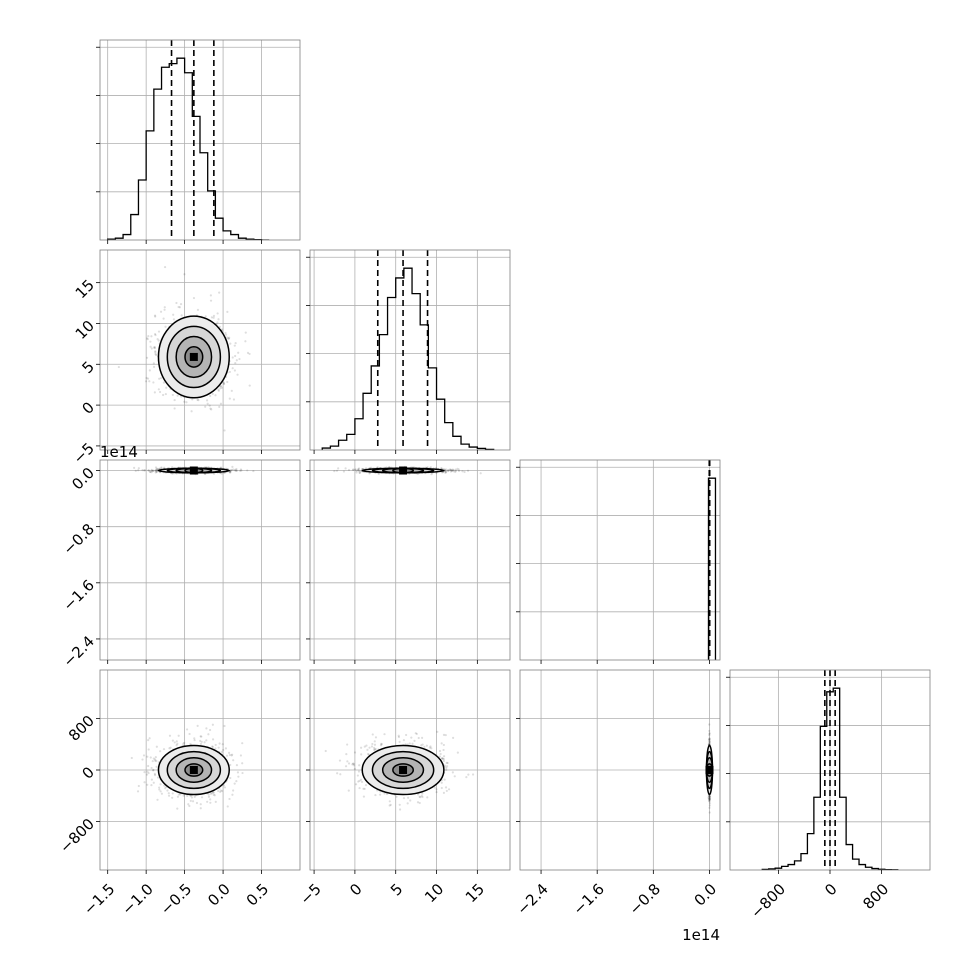 The image size is (970, 970). I want to click on panel-frame, so click(410, 560).